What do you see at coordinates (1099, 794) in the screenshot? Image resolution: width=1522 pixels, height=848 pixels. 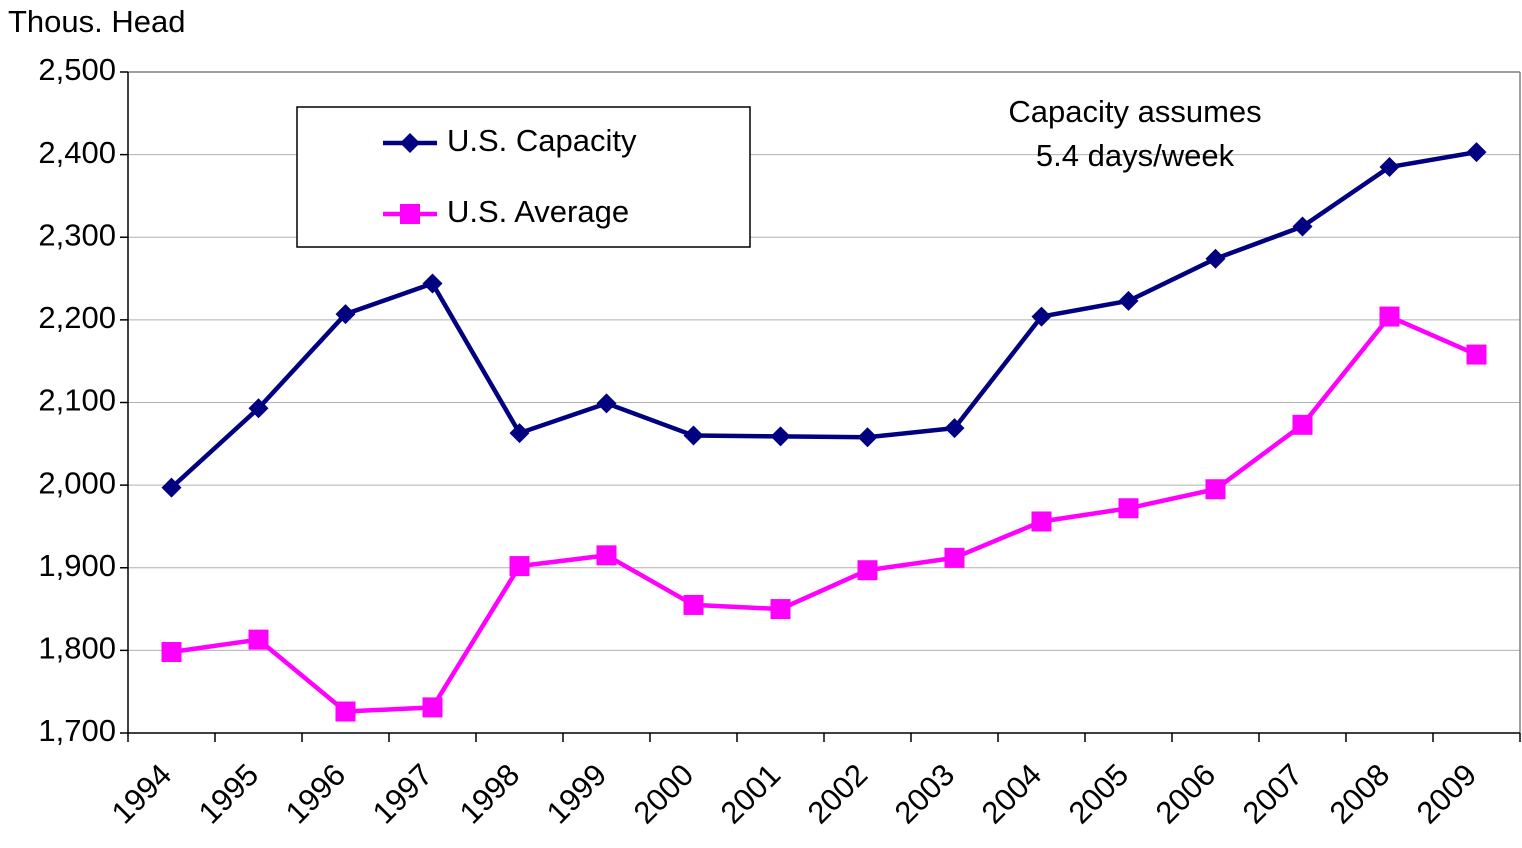 I see `x-tick-label: 2005` at bounding box center [1099, 794].